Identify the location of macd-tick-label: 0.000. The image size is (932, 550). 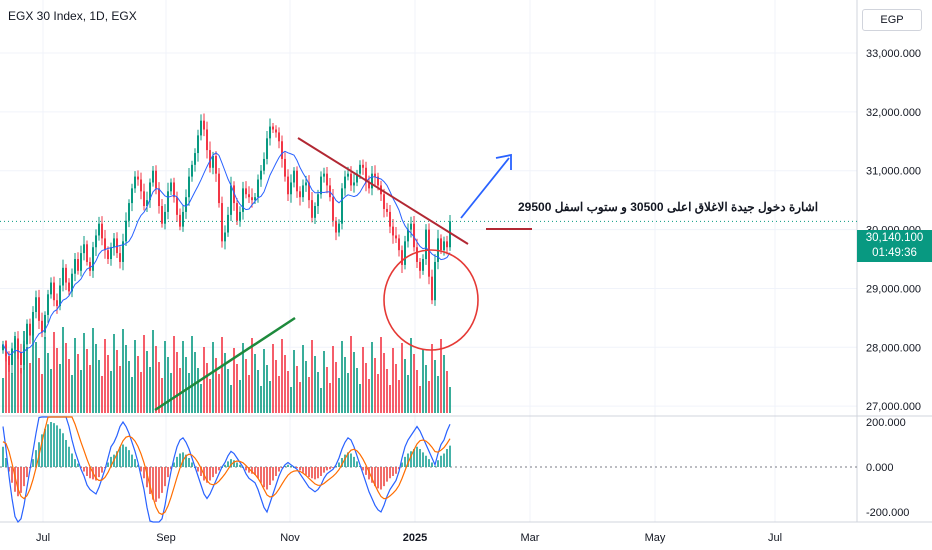
(880, 468).